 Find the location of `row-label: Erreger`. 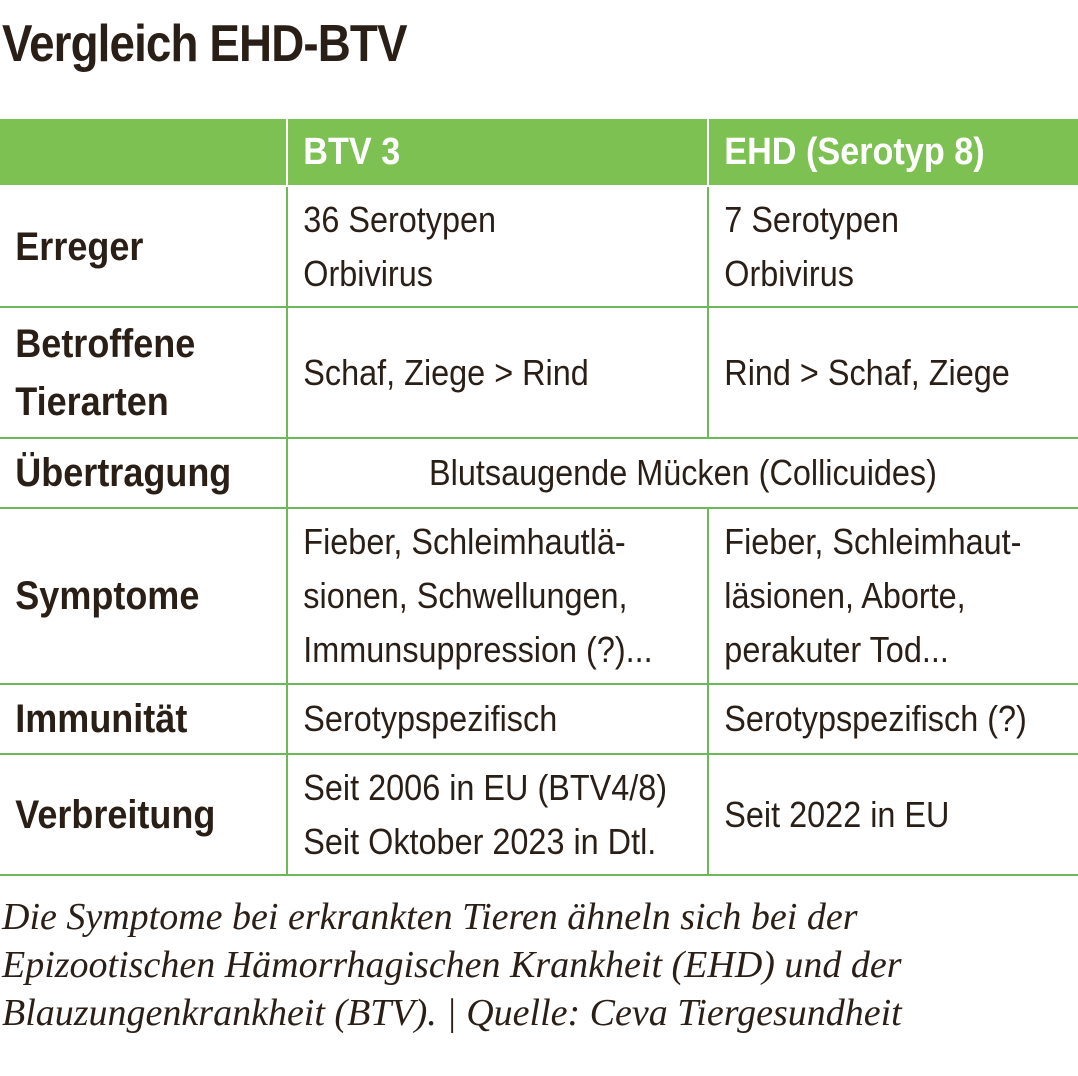

row-label: Erreger is located at coordinates (144, 246).